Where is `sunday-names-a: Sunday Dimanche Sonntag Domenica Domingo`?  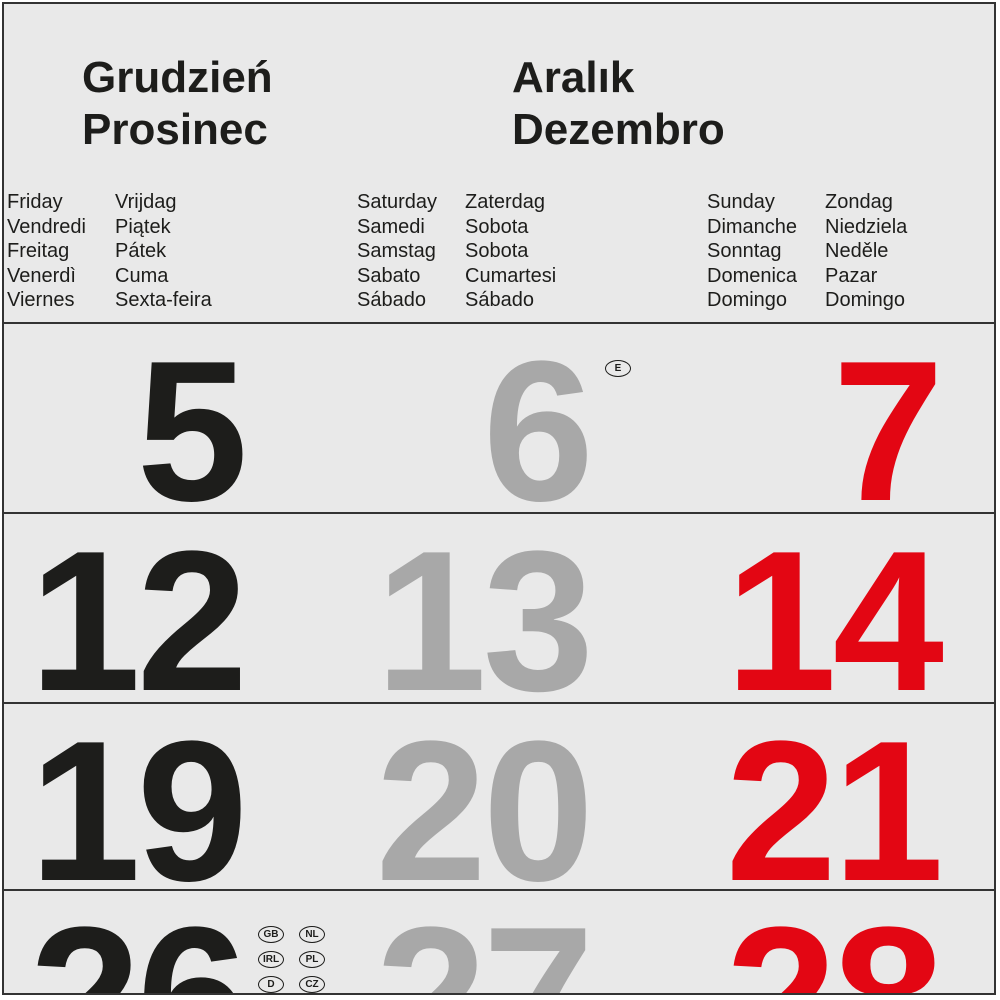
sunday-names-a: Sunday Dimanche Sonntag Domenica Domingo is located at coordinates (752, 251).